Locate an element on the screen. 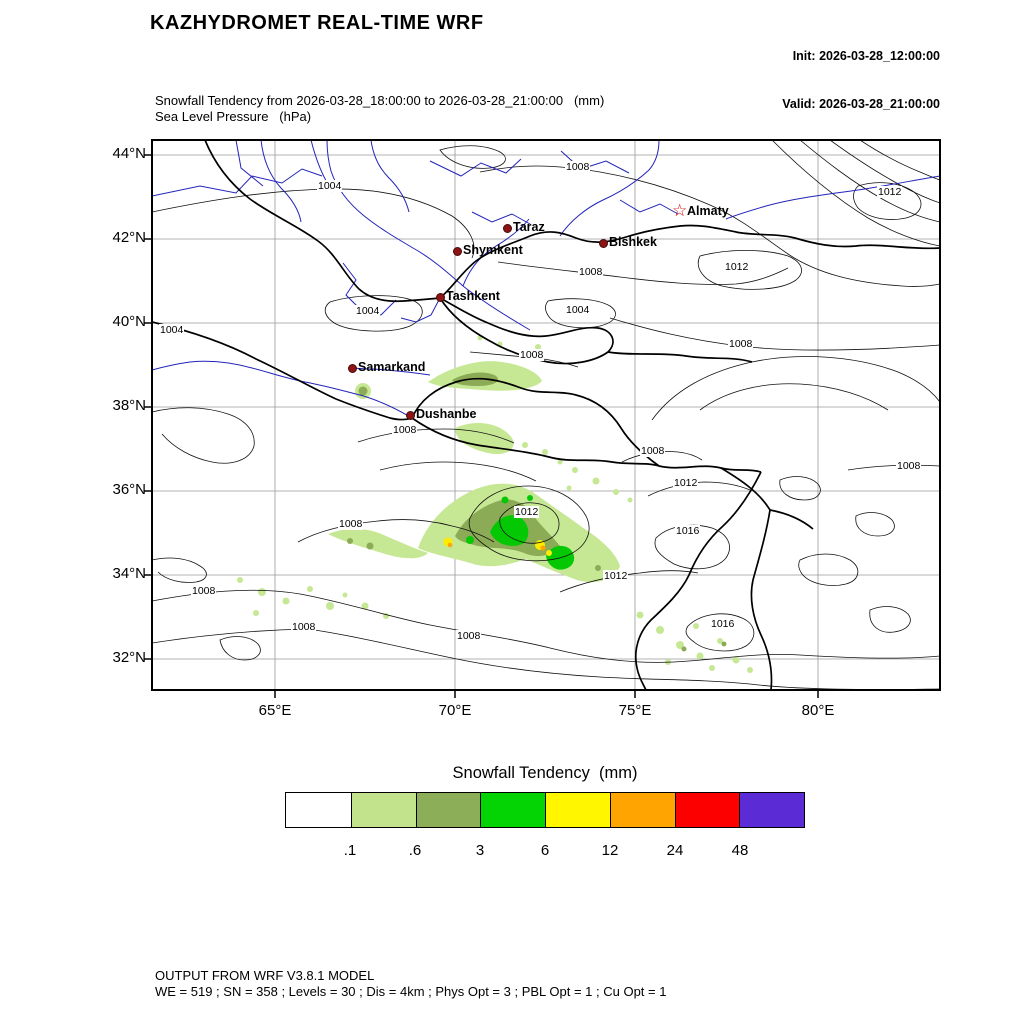 This screenshot has height=1024, width=1024. colorbar-cells is located at coordinates (545, 810).